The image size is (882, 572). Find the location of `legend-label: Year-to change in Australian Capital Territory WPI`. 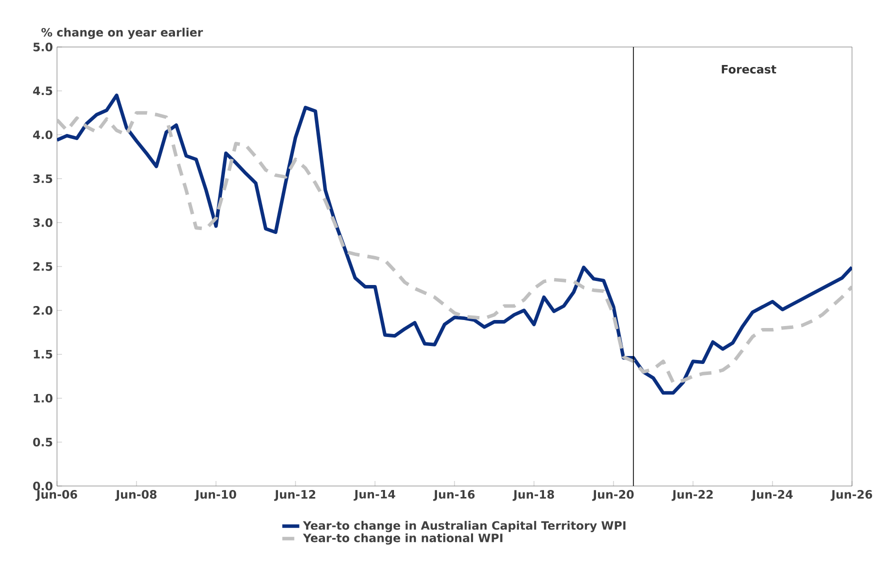

legend-label: Year-to change in Australian Capital Territory WPI is located at coordinates (464, 526).